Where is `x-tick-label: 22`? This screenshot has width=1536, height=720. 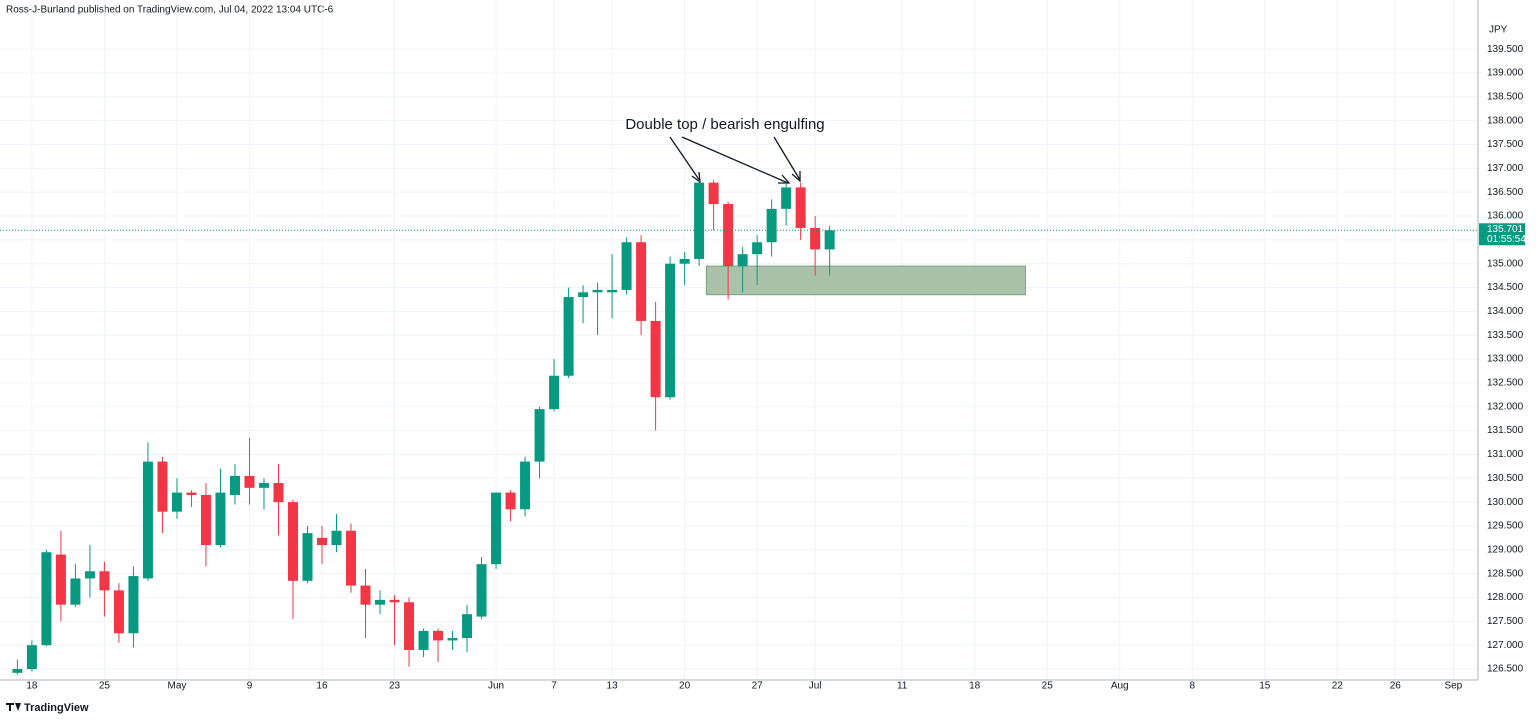
x-tick-label: 22 is located at coordinates (1338, 686).